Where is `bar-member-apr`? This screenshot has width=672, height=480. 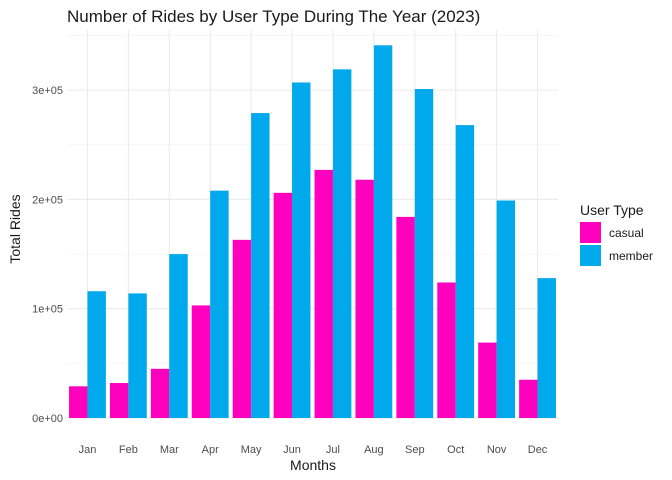 bar-member-apr is located at coordinates (219, 304).